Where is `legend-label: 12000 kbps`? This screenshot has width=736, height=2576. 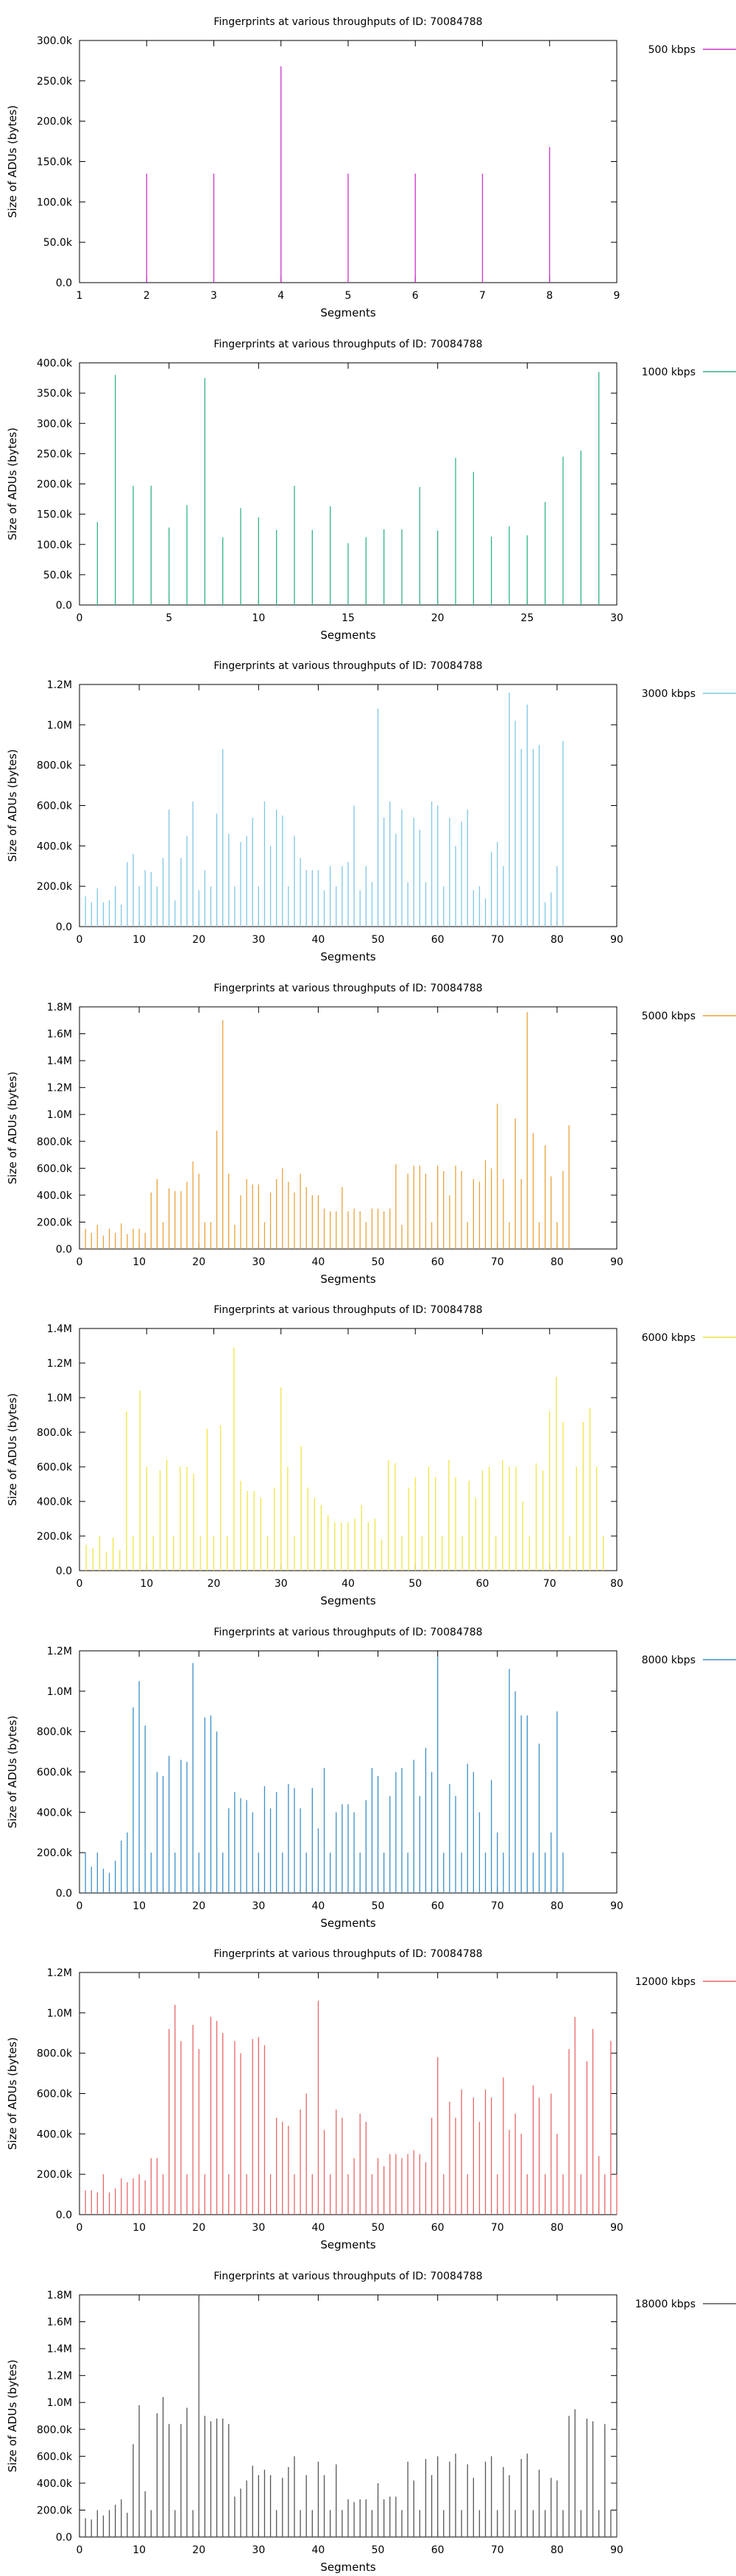 legend-label: 12000 kbps is located at coordinates (665, 1982).